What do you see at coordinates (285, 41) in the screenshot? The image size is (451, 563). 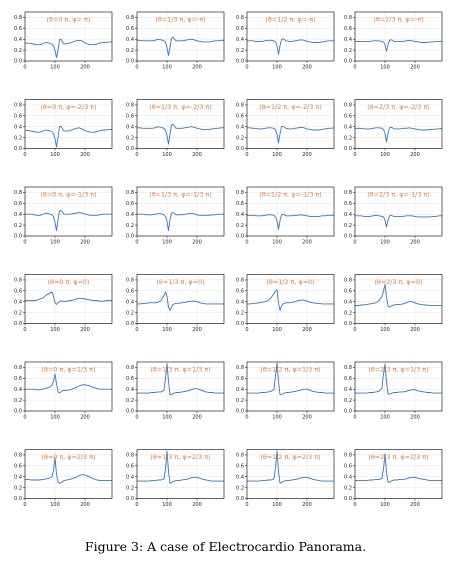 I see `panel: 0.0 0.2 0.4 0.6 0.8 0 100 200 (θ=1/2 π, φ=-π)` at bounding box center [285, 41].